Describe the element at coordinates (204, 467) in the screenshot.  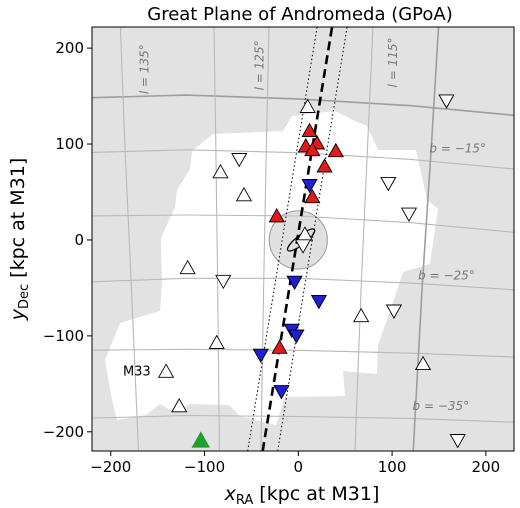
I see `x-tick-label: −100` at that location.